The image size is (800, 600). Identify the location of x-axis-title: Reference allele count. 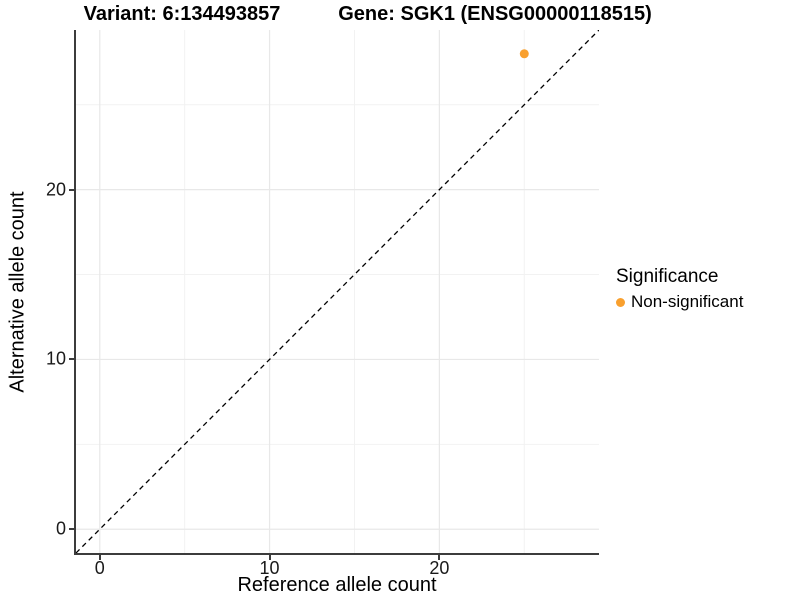
(337, 585).